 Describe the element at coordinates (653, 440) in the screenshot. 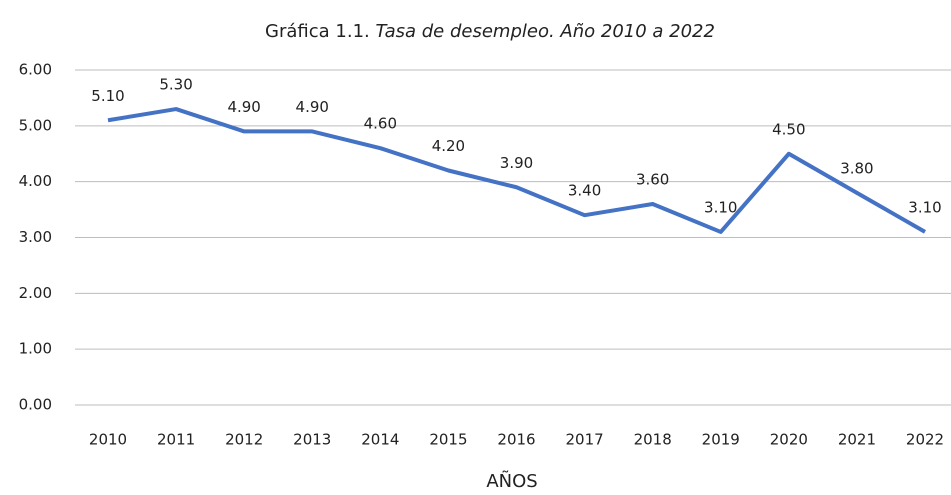

I see `x-tick-label: 2018` at that location.